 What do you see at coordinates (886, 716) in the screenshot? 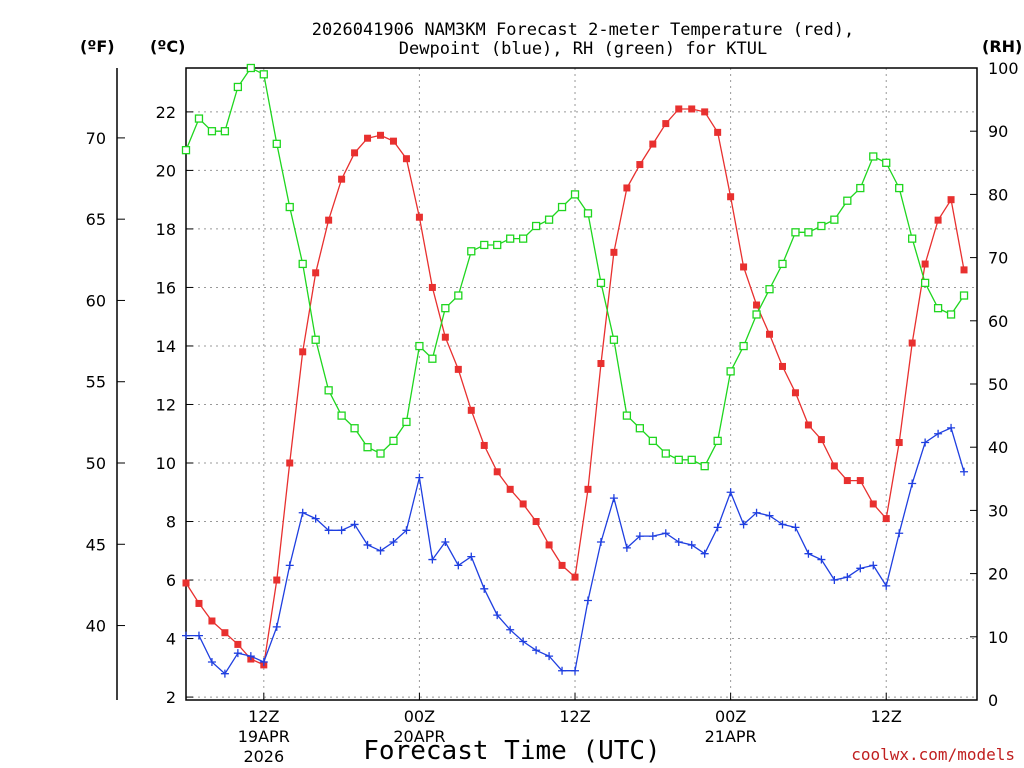
I see `x-tick-hour-label: 12Z` at bounding box center [886, 716].